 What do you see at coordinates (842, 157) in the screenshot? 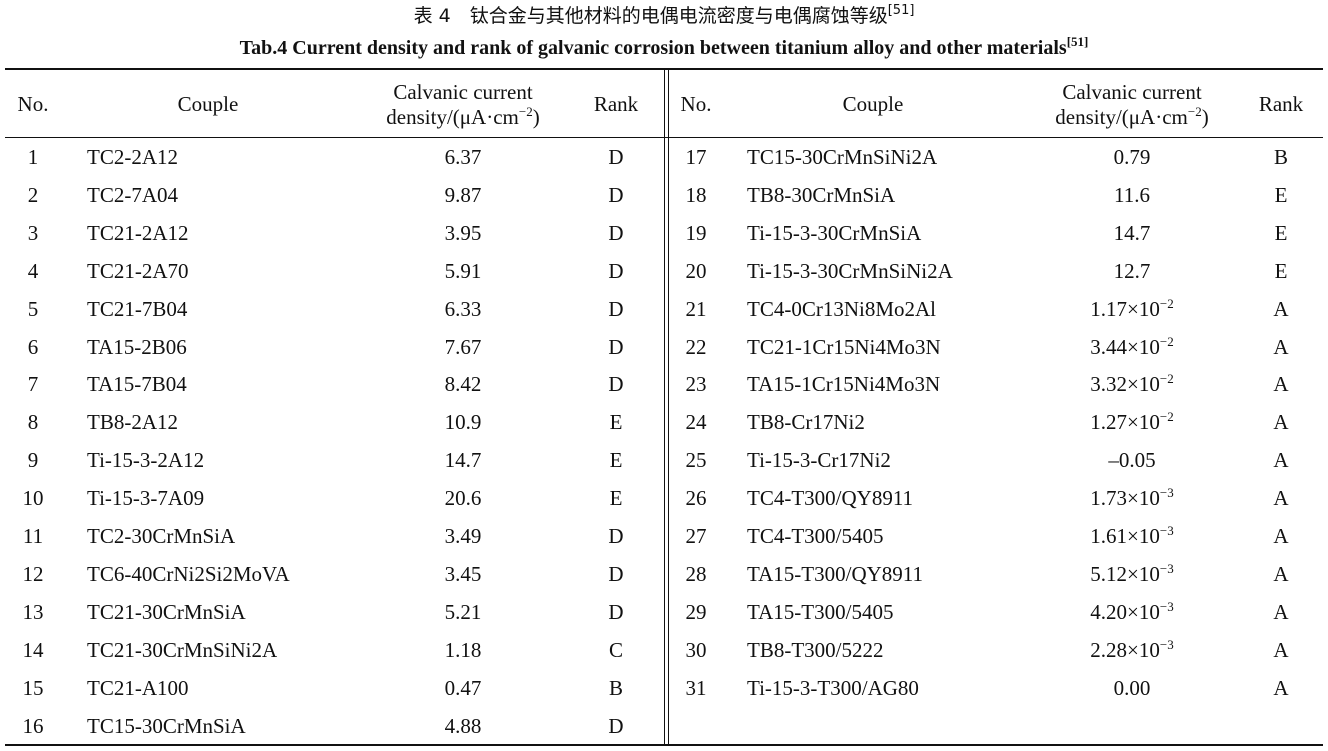
I see `cell-couple: TC15-30CrMnSiNi2A` at bounding box center [842, 157].